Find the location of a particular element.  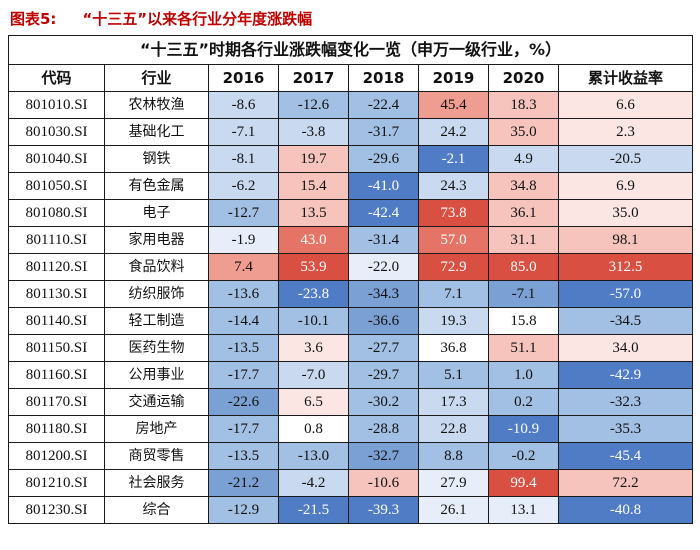

value-cell: 34.8 is located at coordinates (523, 186).